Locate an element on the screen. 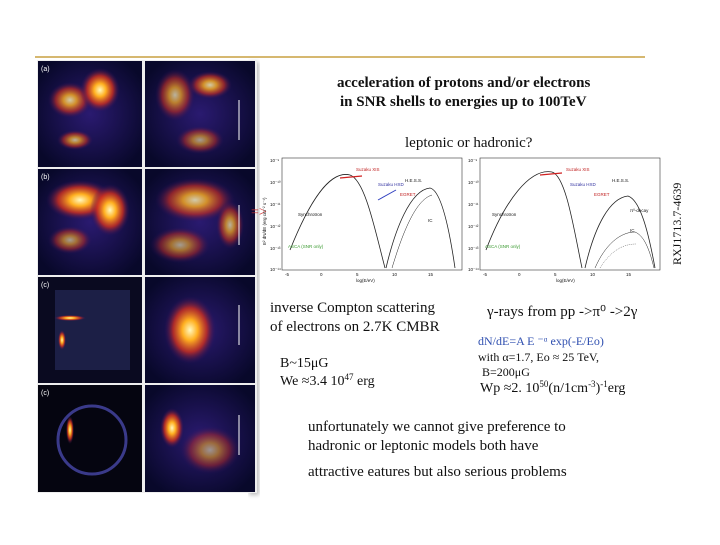 This screenshot has height=545, width=720. panel-label: (b) is located at coordinates (45, 177).